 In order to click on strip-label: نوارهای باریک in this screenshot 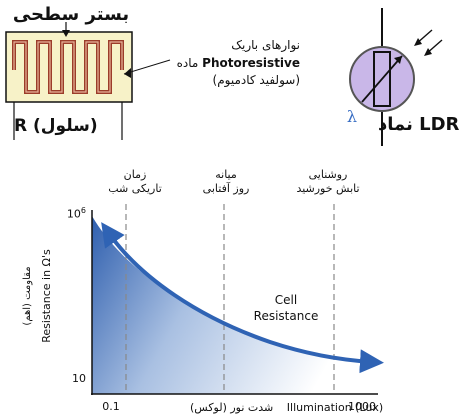, I will do `click(265, 45)`.